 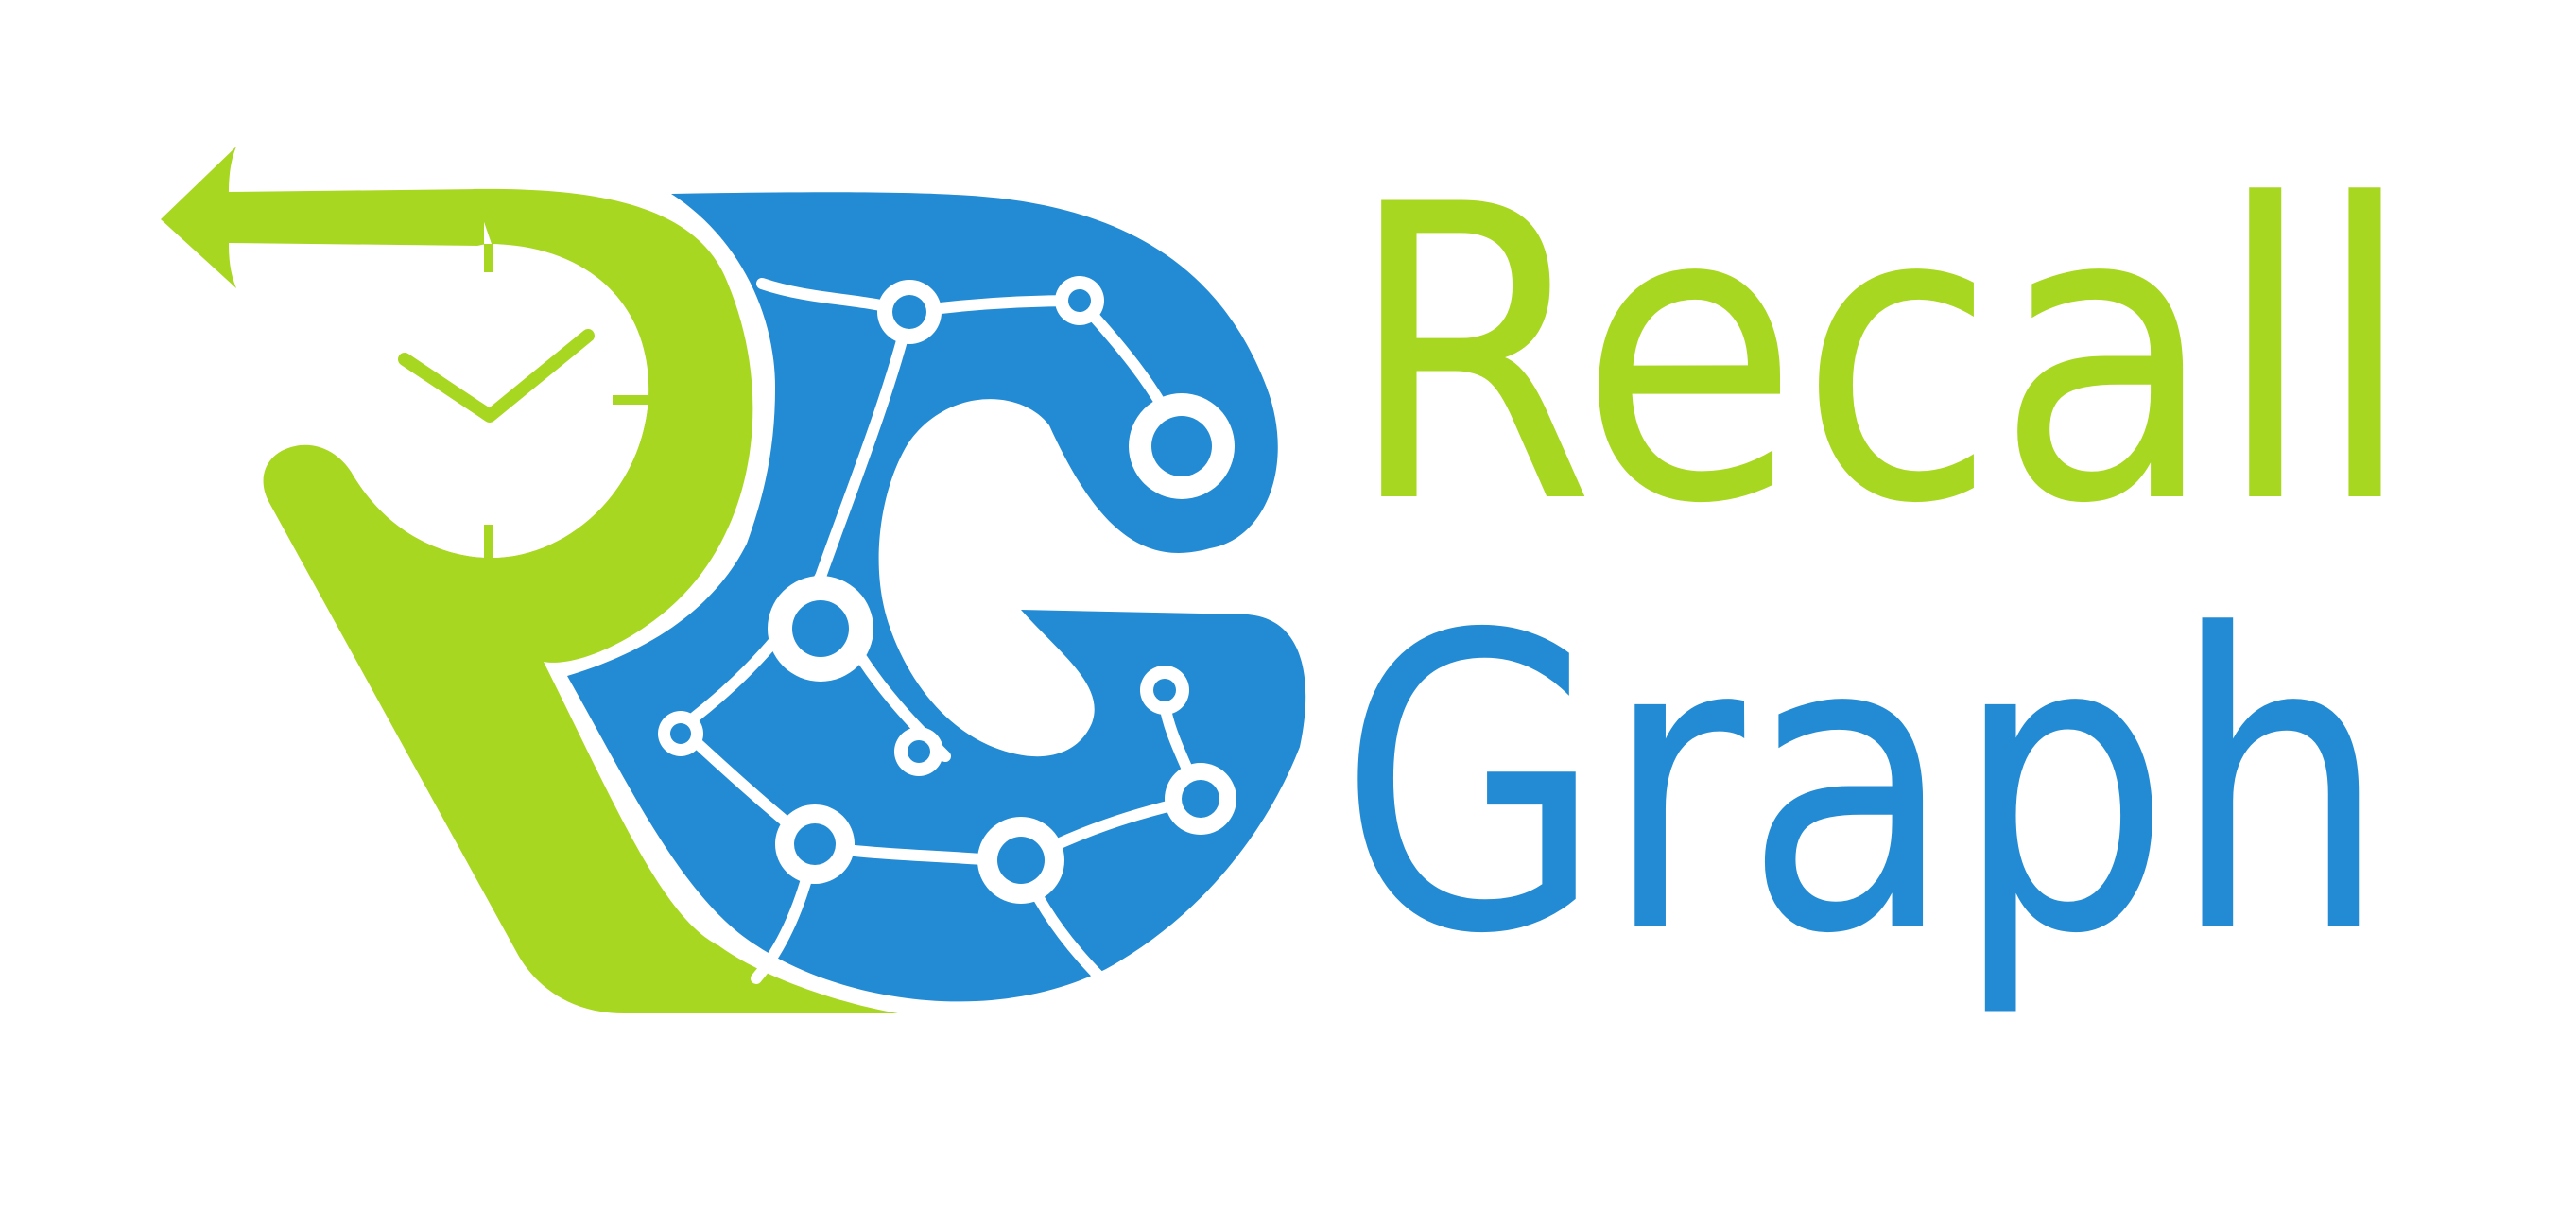 What do you see at coordinates (323, 218) in the screenshot?
I see `back-arrow-icon` at bounding box center [323, 218].